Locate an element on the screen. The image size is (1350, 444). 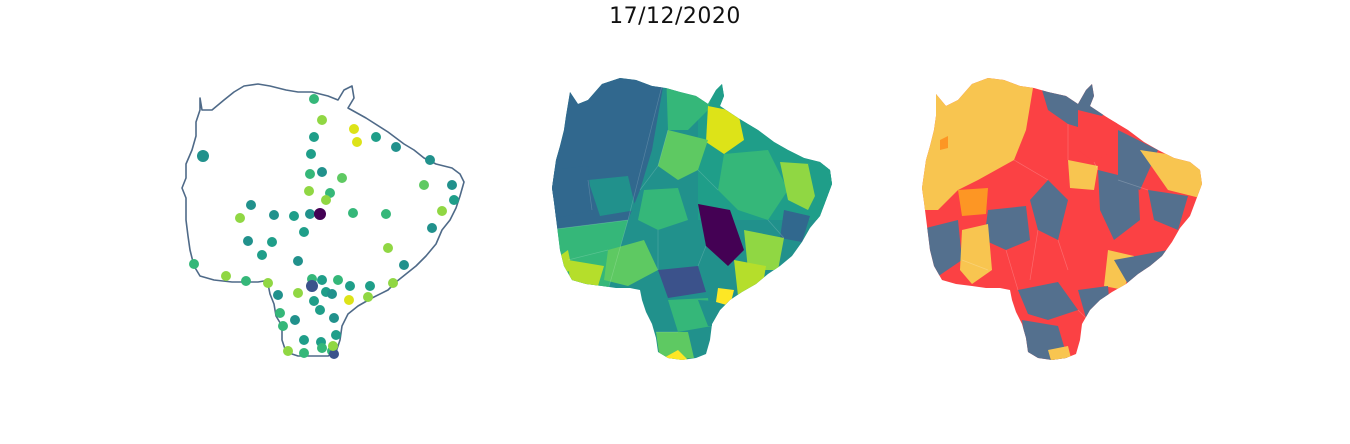
state-outline is located at coordinates (323, 220).